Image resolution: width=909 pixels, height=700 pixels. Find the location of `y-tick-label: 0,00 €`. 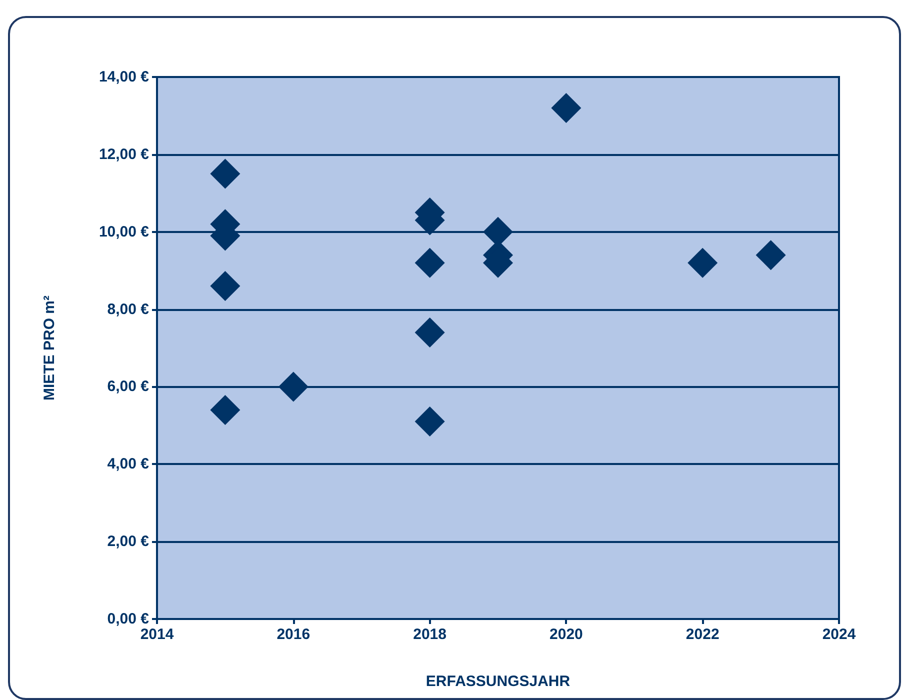

y-tick-label: 0,00 € is located at coordinates (128, 619).